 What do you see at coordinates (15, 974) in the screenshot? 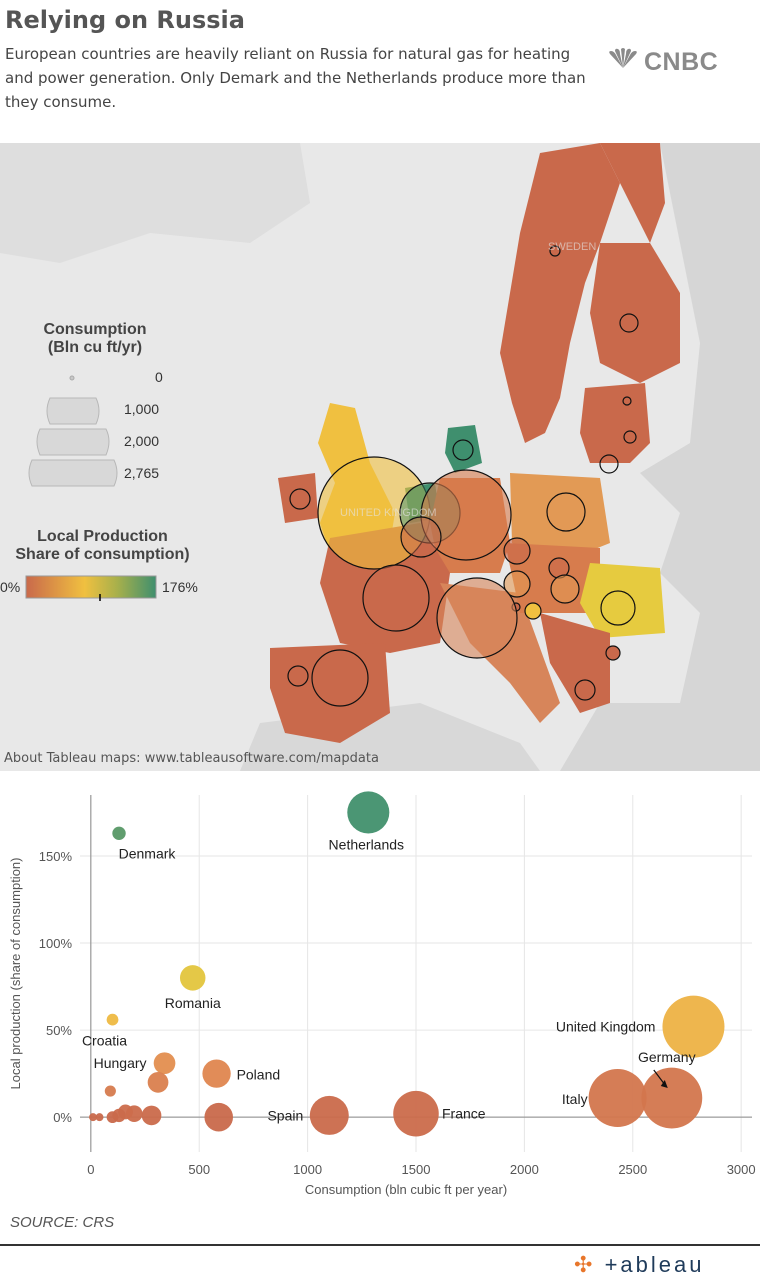
I see `y-axis-title: Local production (share of consumption)` at bounding box center [15, 974].